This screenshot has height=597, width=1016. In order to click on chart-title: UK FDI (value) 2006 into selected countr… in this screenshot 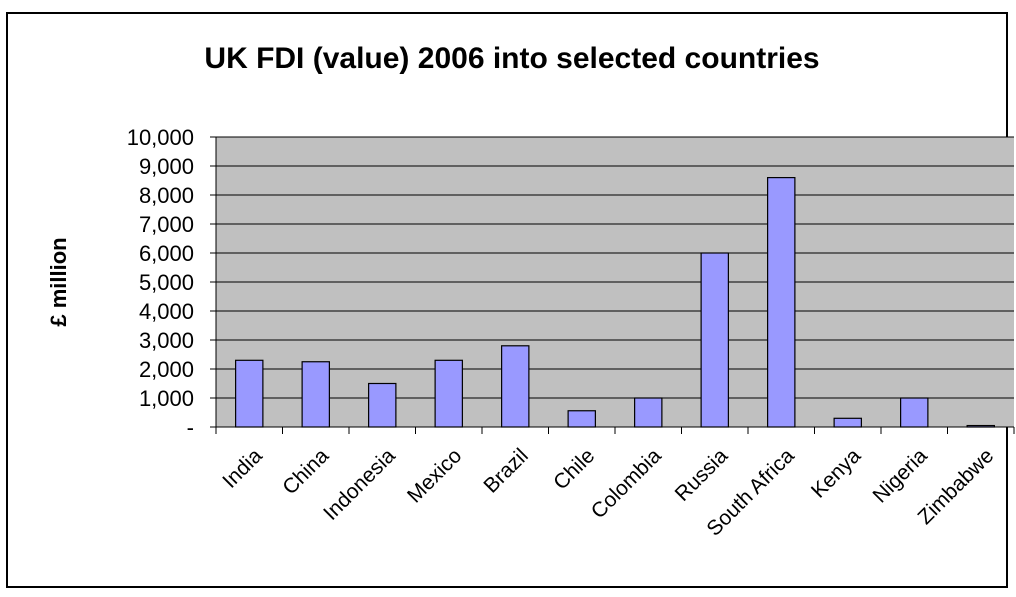, I will do `click(511, 58)`.